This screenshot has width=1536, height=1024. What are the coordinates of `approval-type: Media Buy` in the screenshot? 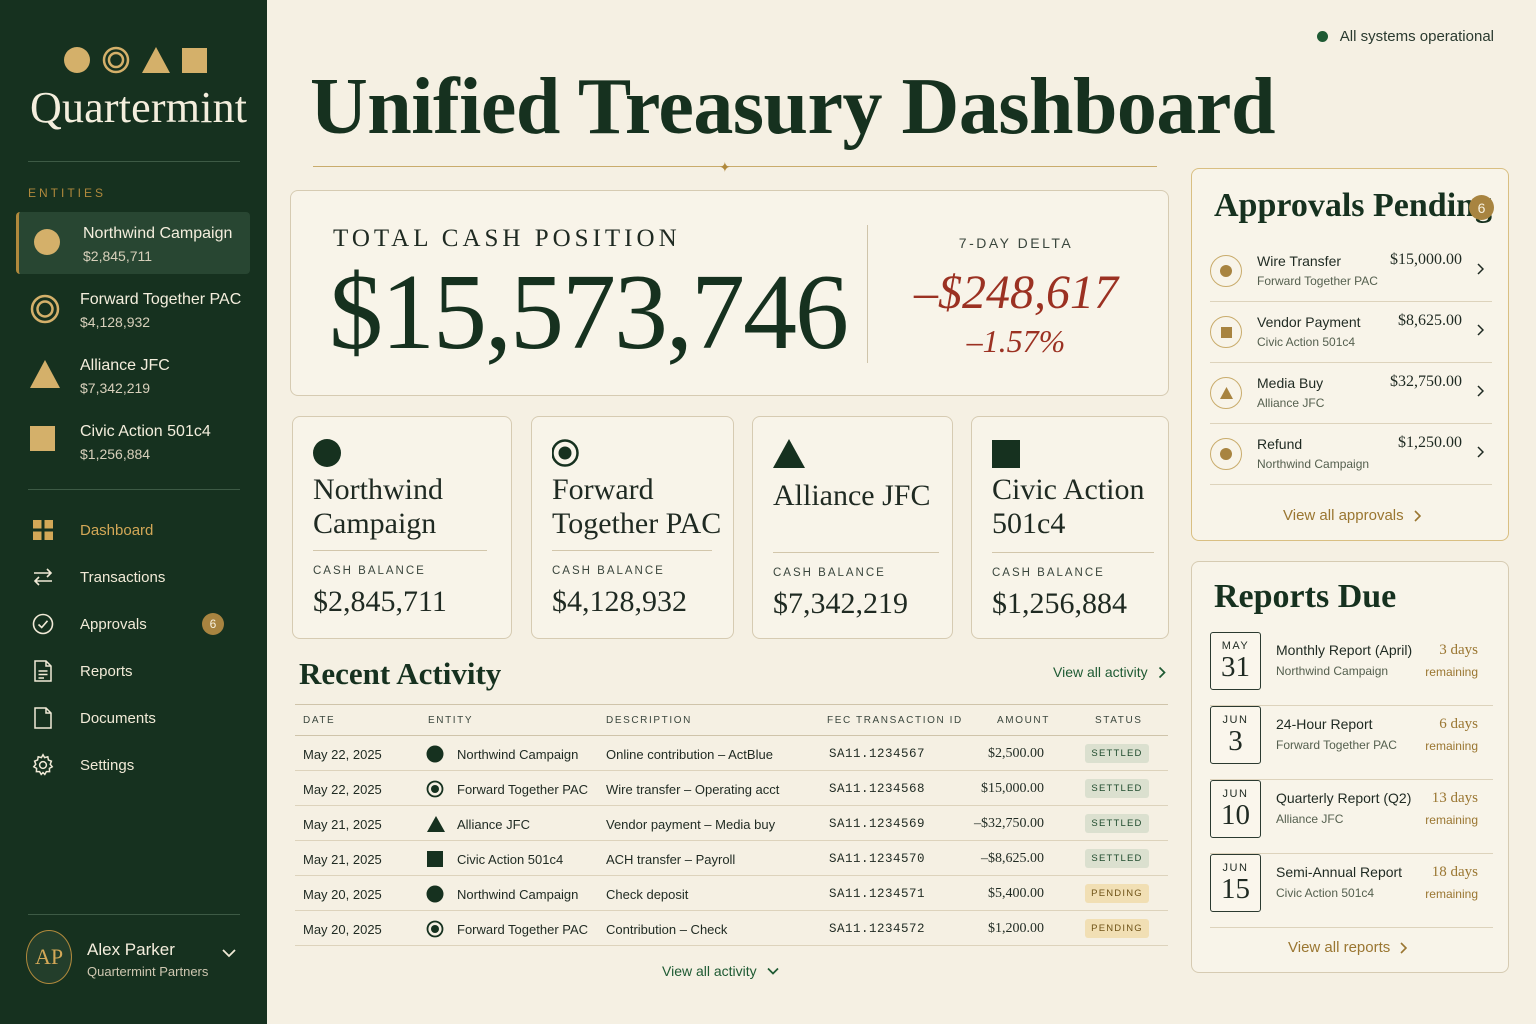 It's located at (1290, 383).